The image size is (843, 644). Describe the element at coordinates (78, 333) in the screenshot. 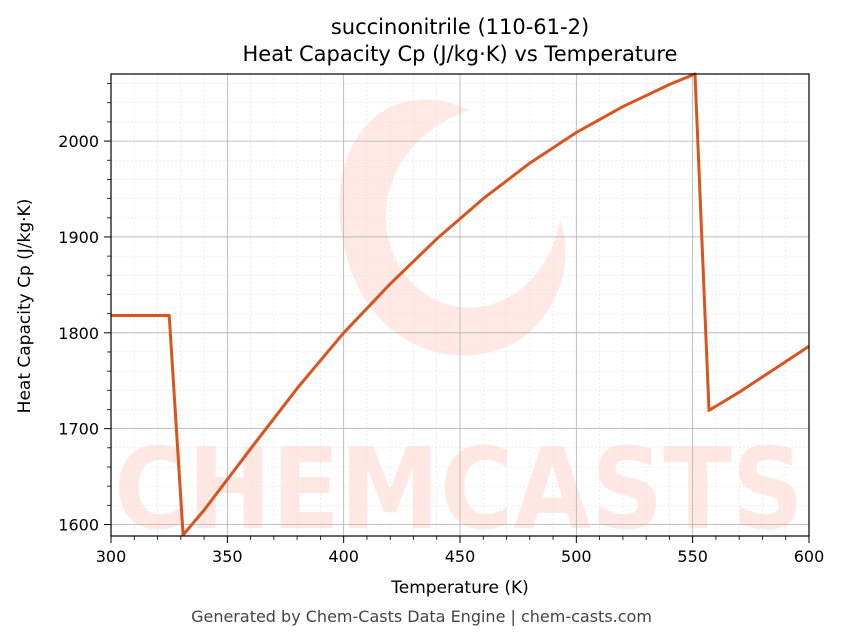

I see `y-tick-label: 1800` at that location.